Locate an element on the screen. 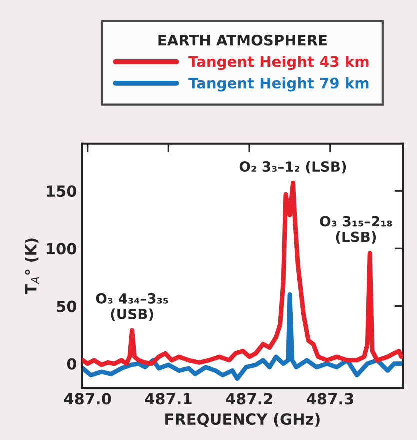 The image size is (417, 440). y-tick-label: 0 is located at coordinates (72, 364).